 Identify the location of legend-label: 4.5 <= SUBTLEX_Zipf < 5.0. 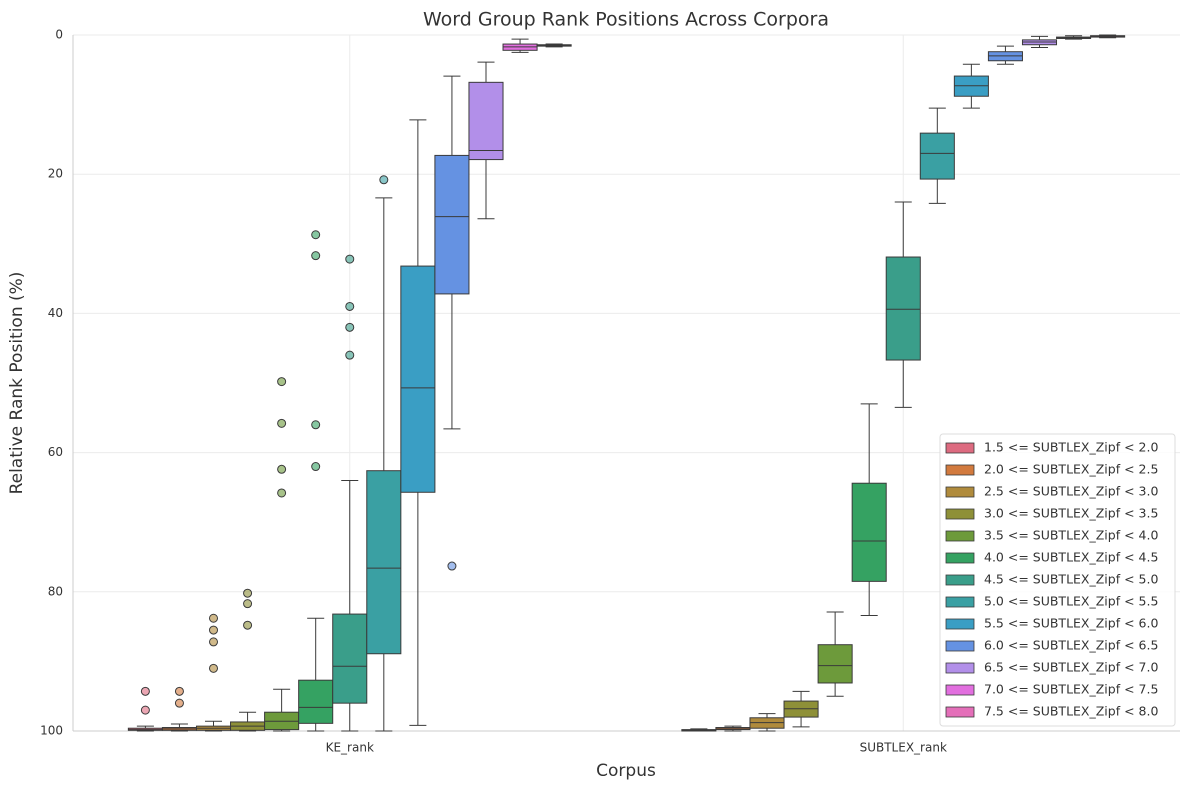
(1071, 579).